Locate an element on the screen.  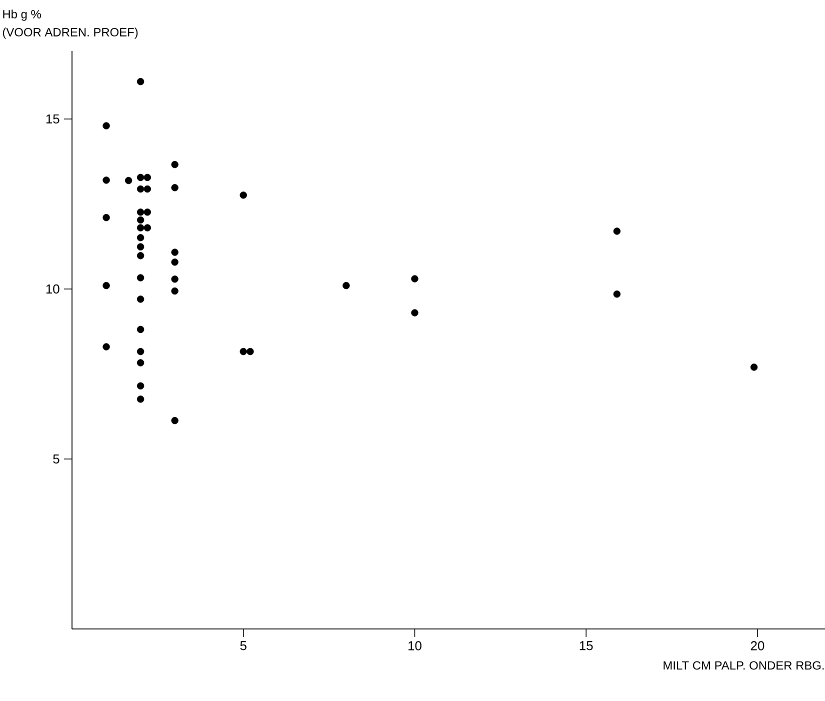
x-tick-label: 10 is located at coordinates (415, 645).